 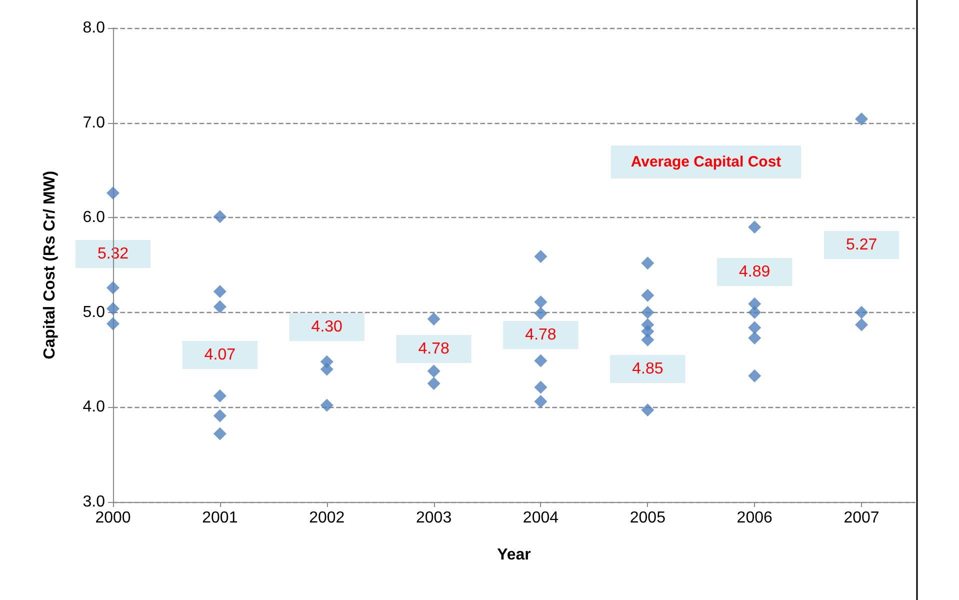 I want to click on annotation: 4.30, so click(x=327, y=327).